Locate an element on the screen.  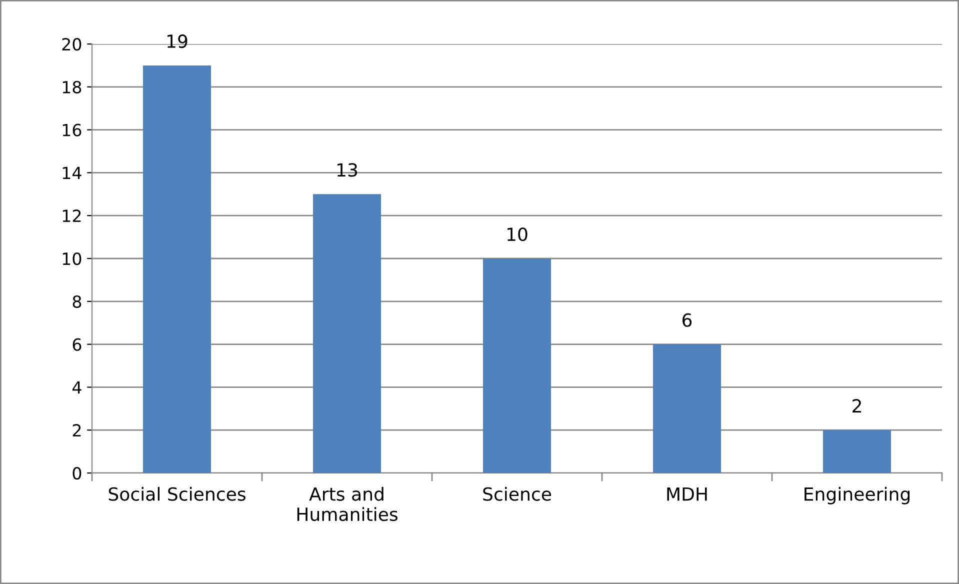
y-tick-label: 10 is located at coordinates (72, 259).